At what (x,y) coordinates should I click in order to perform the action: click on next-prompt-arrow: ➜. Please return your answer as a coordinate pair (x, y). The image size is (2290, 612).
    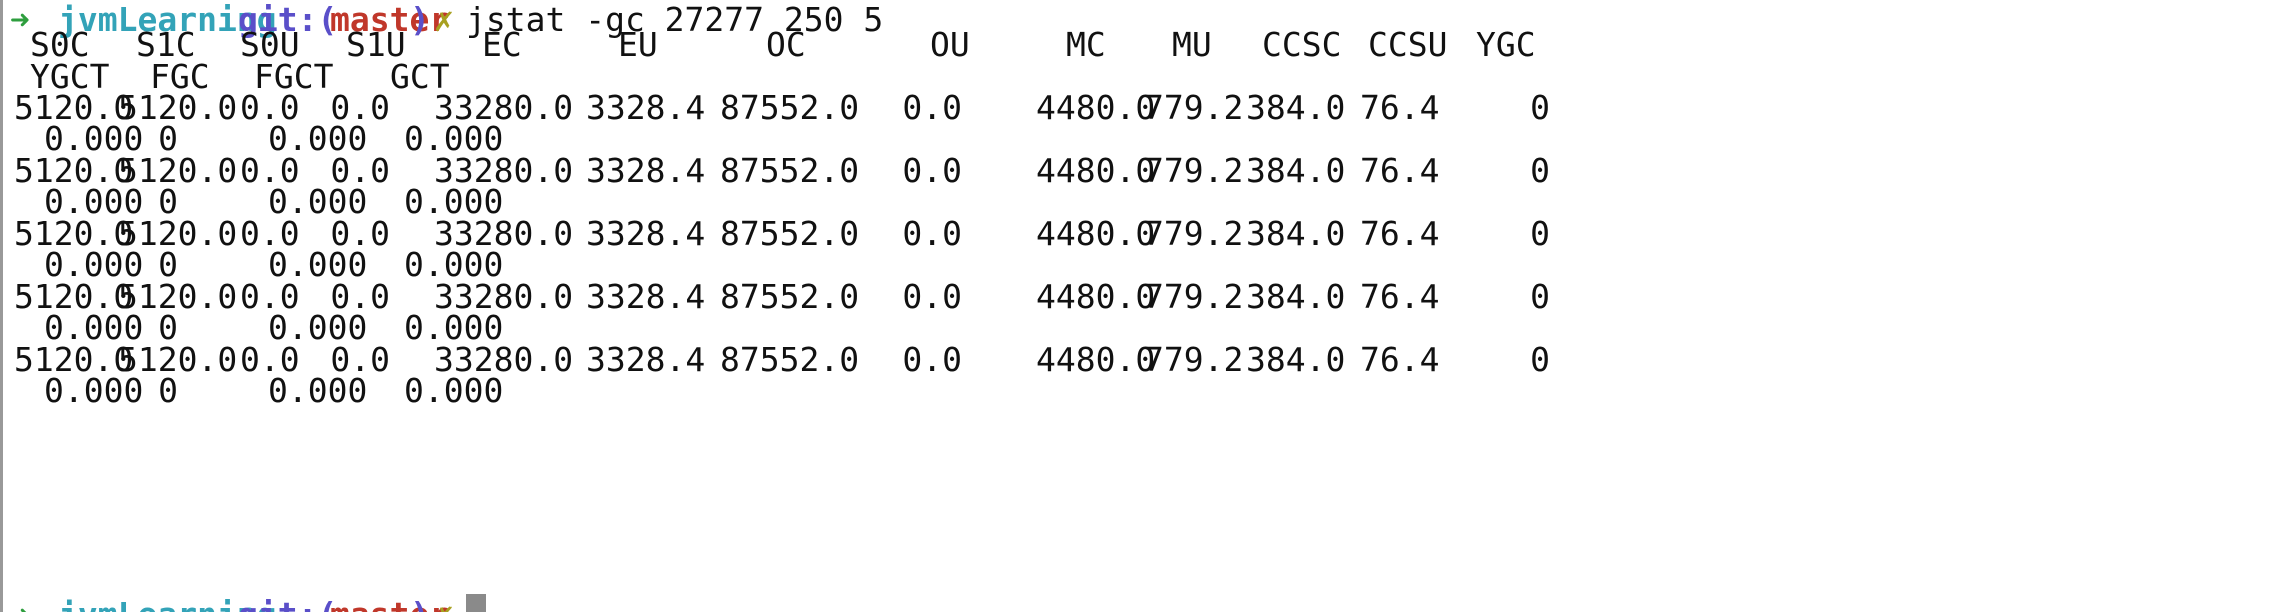
    Looking at the image, I should click on (20, 602).